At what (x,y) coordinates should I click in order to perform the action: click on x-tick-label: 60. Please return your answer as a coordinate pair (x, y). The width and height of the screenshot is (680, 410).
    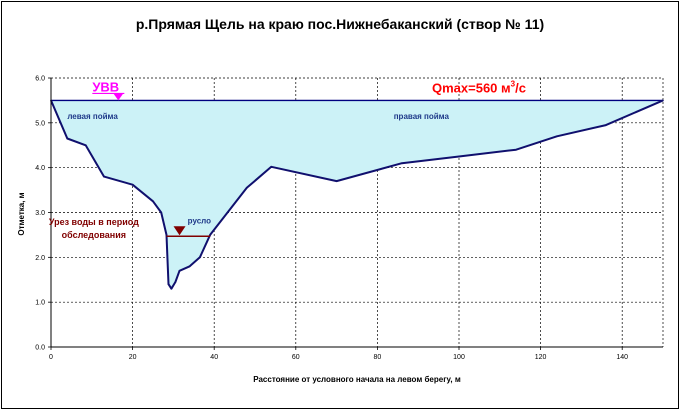
    Looking at the image, I should click on (296, 357).